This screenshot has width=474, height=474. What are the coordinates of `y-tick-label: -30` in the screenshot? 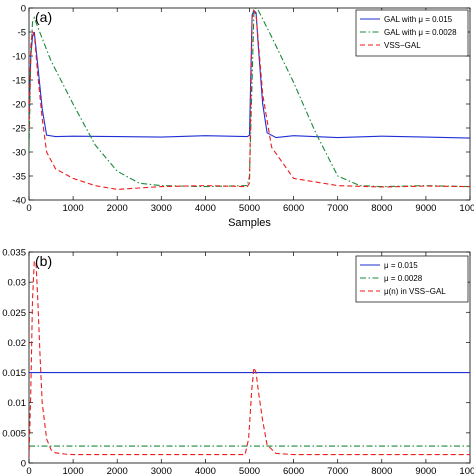 It's located at (19, 153).